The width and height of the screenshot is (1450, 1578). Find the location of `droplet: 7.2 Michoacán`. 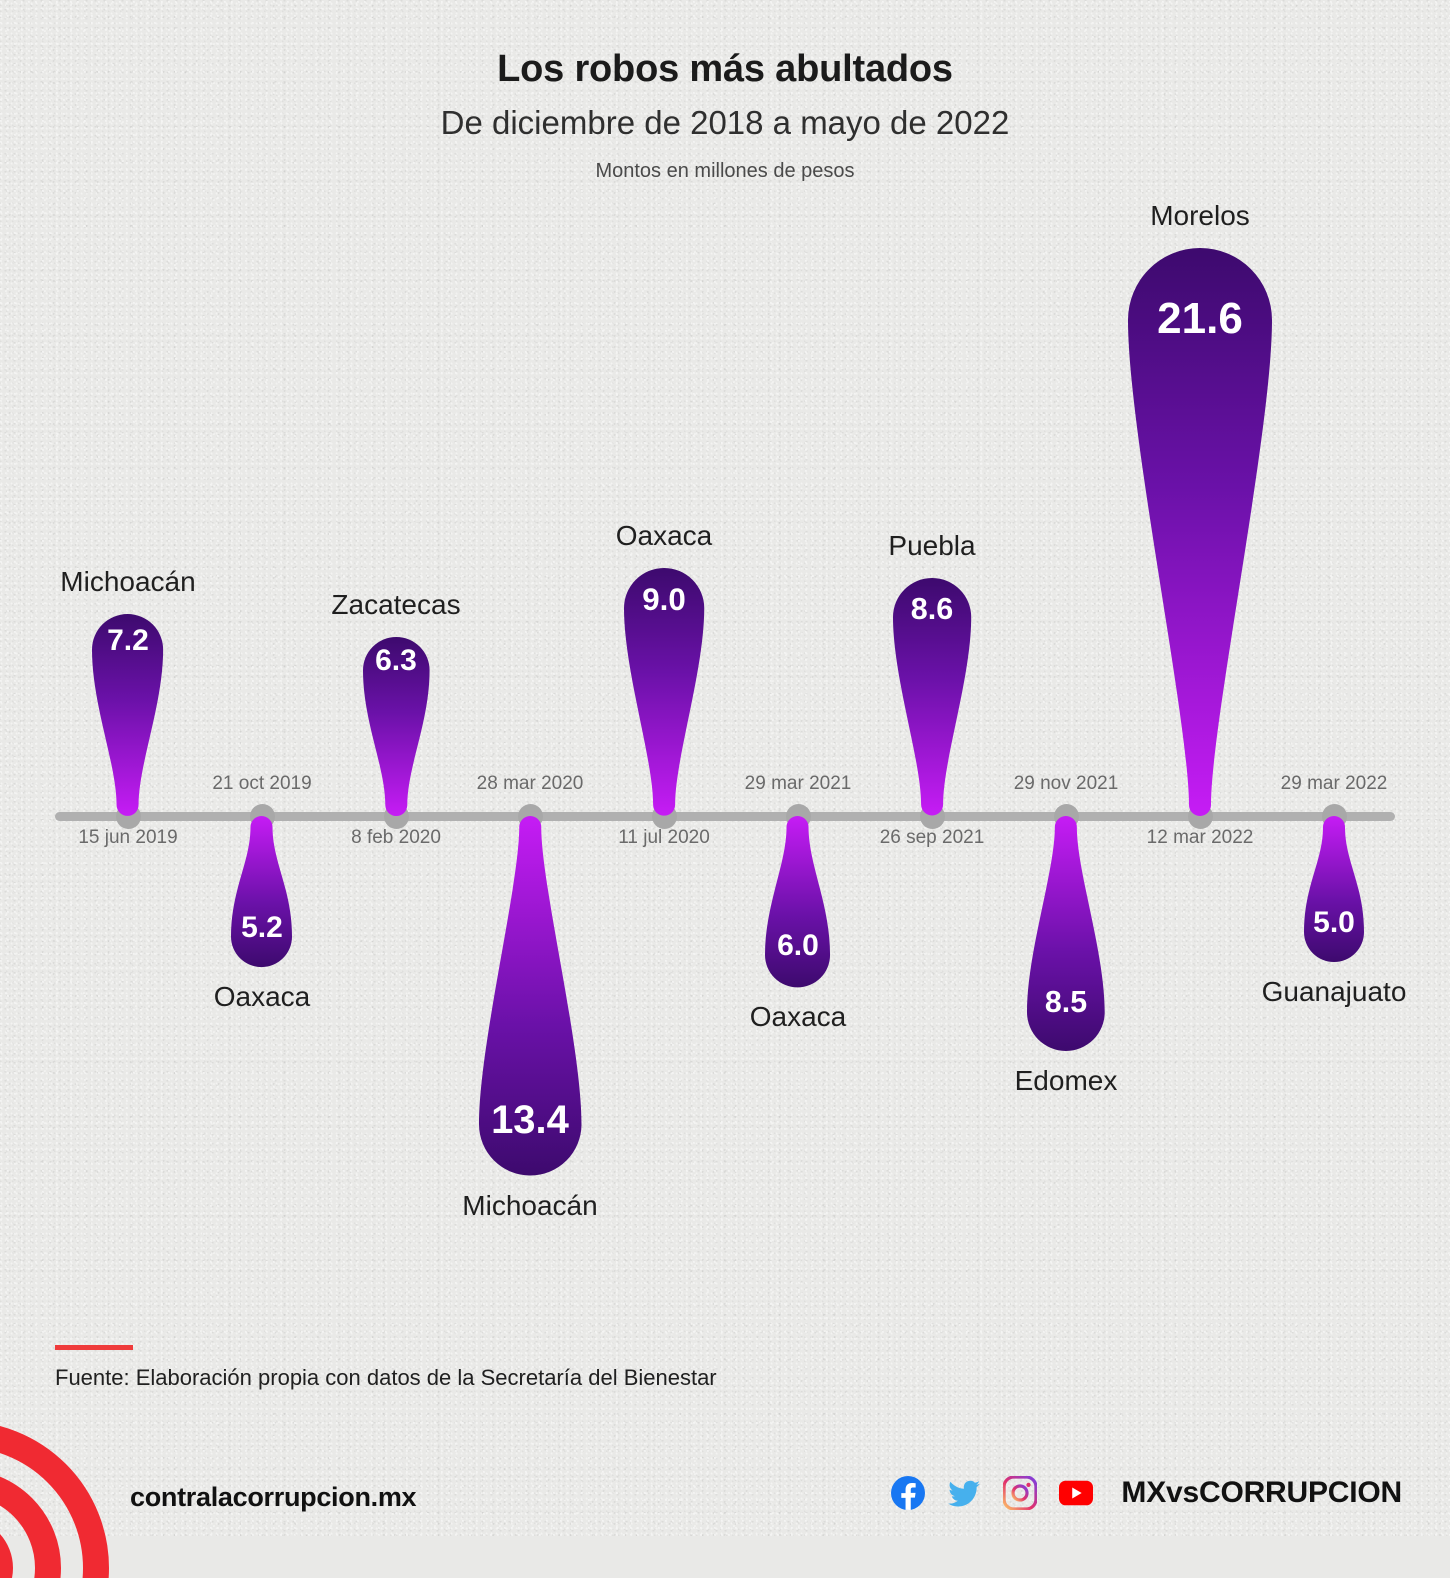

droplet: 7.2 Michoacán is located at coordinates (128, 691).